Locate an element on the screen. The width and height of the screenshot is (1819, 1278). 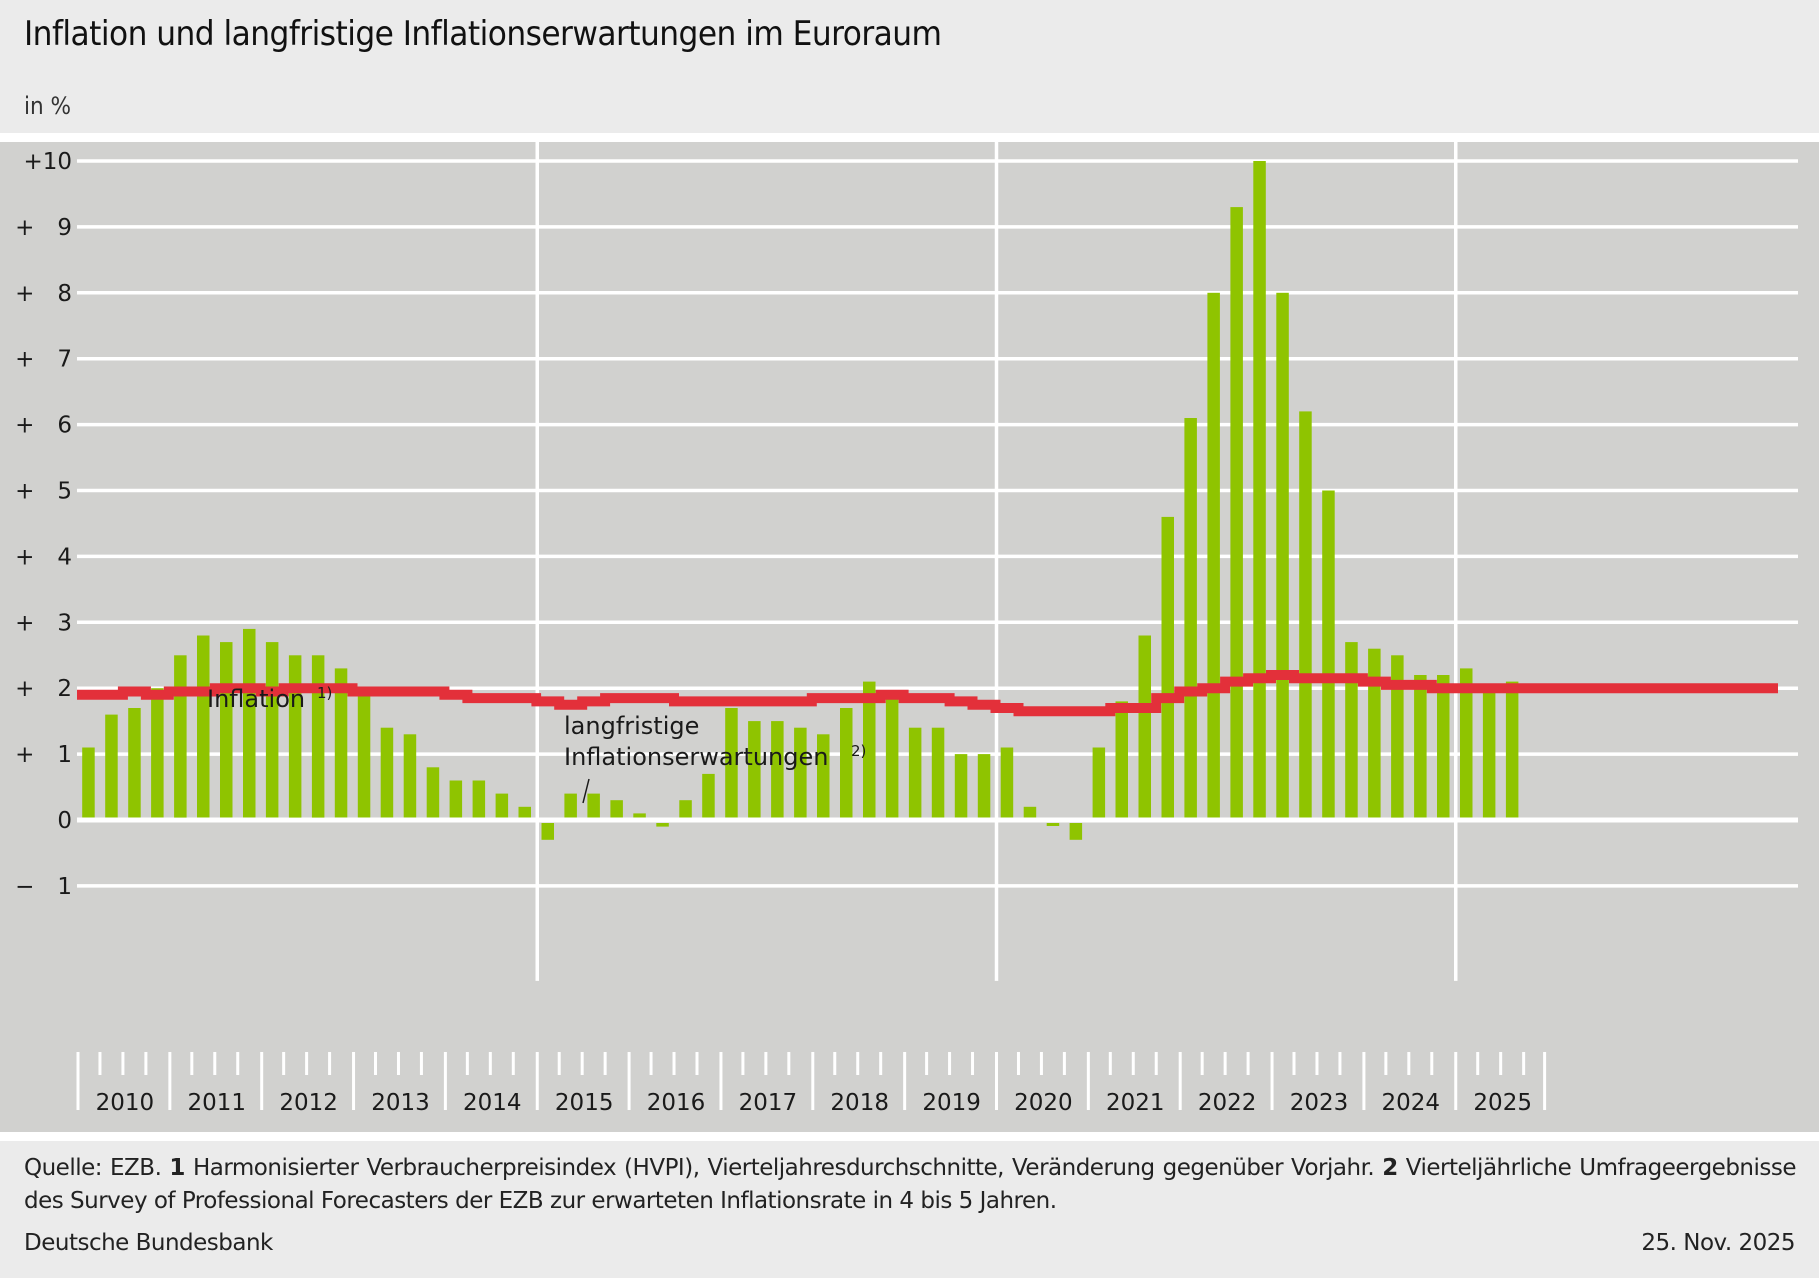
y-tick-label: + 4 is located at coordinates (43, 557).